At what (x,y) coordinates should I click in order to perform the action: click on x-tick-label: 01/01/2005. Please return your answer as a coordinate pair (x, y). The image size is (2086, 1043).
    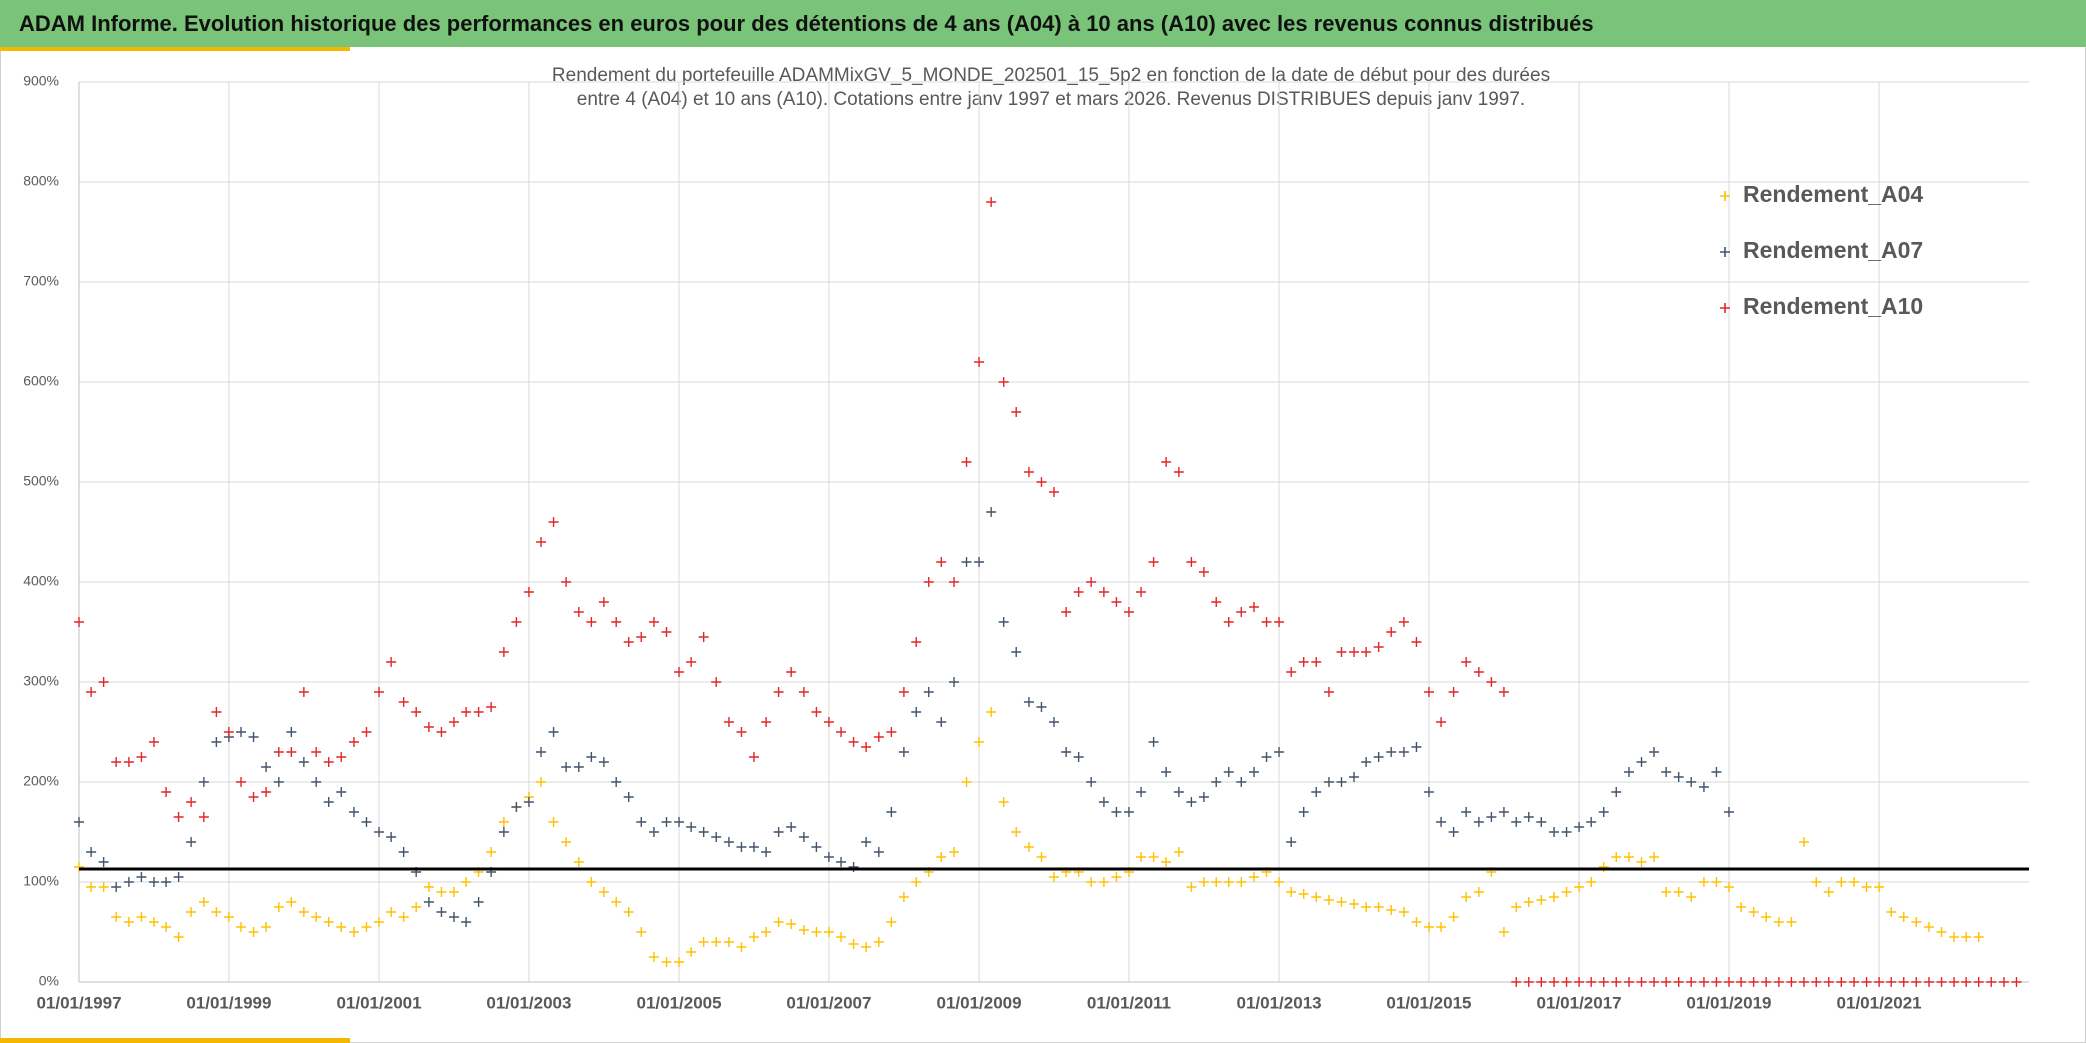
    Looking at the image, I should click on (678, 1002).